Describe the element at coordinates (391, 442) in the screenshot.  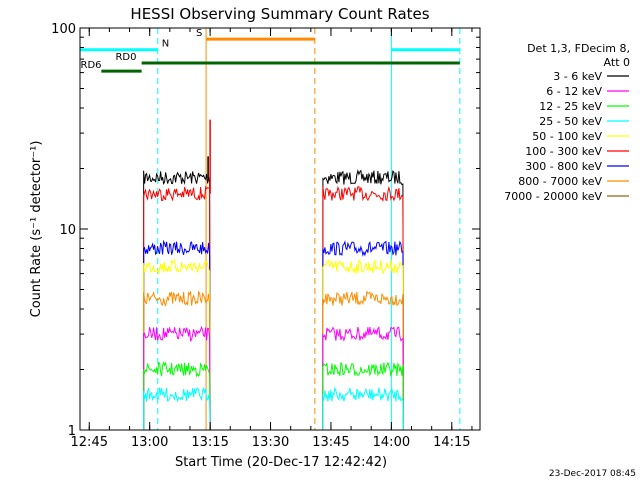
I see `x-tick-label: 14:00` at that location.